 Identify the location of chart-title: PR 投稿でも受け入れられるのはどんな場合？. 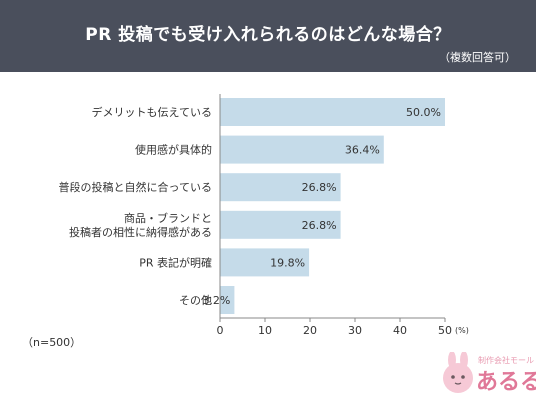
(268, 35).